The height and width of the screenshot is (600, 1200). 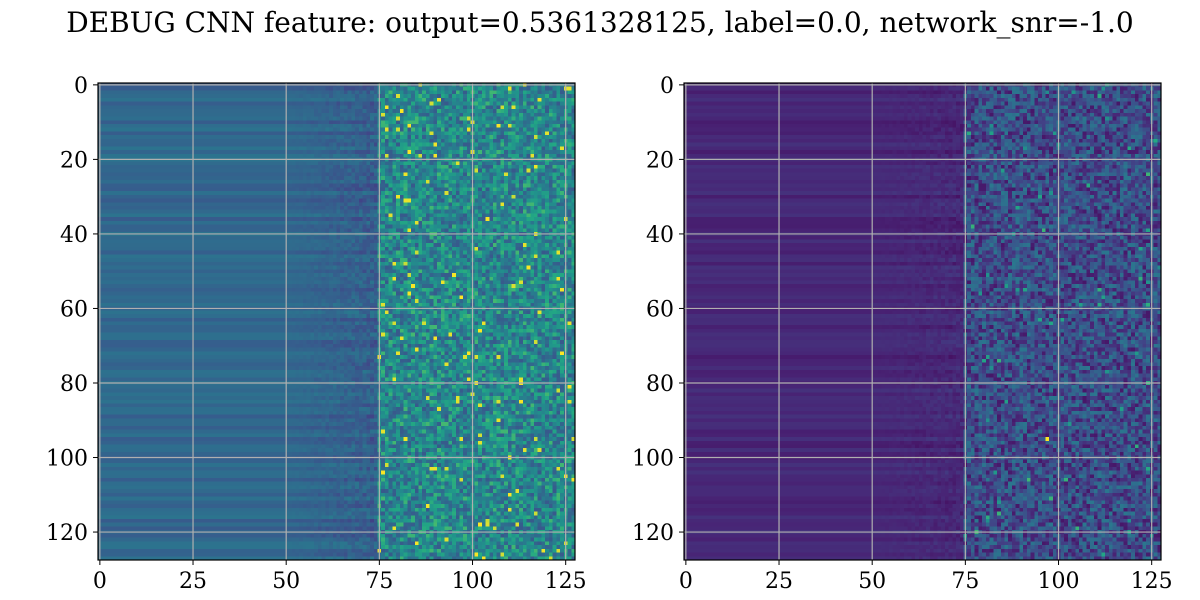 What do you see at coordinates (74, 235) in the screenshot?
I see `ytick-label-1-40: 40` at bounding box center [74, 235].